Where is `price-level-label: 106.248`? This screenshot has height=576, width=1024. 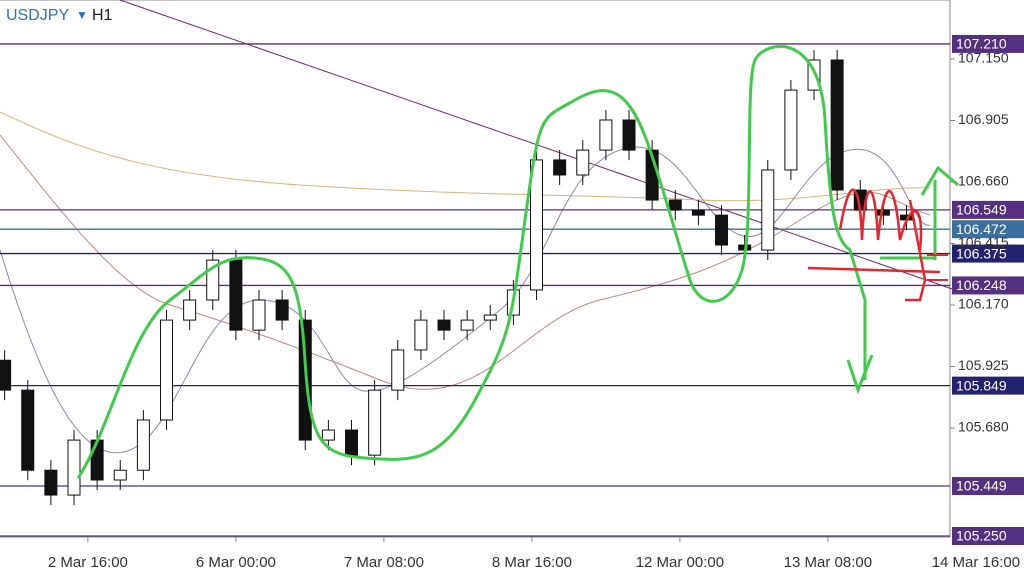
price-level-label: 106.248 is located at coordinates (981, 285).